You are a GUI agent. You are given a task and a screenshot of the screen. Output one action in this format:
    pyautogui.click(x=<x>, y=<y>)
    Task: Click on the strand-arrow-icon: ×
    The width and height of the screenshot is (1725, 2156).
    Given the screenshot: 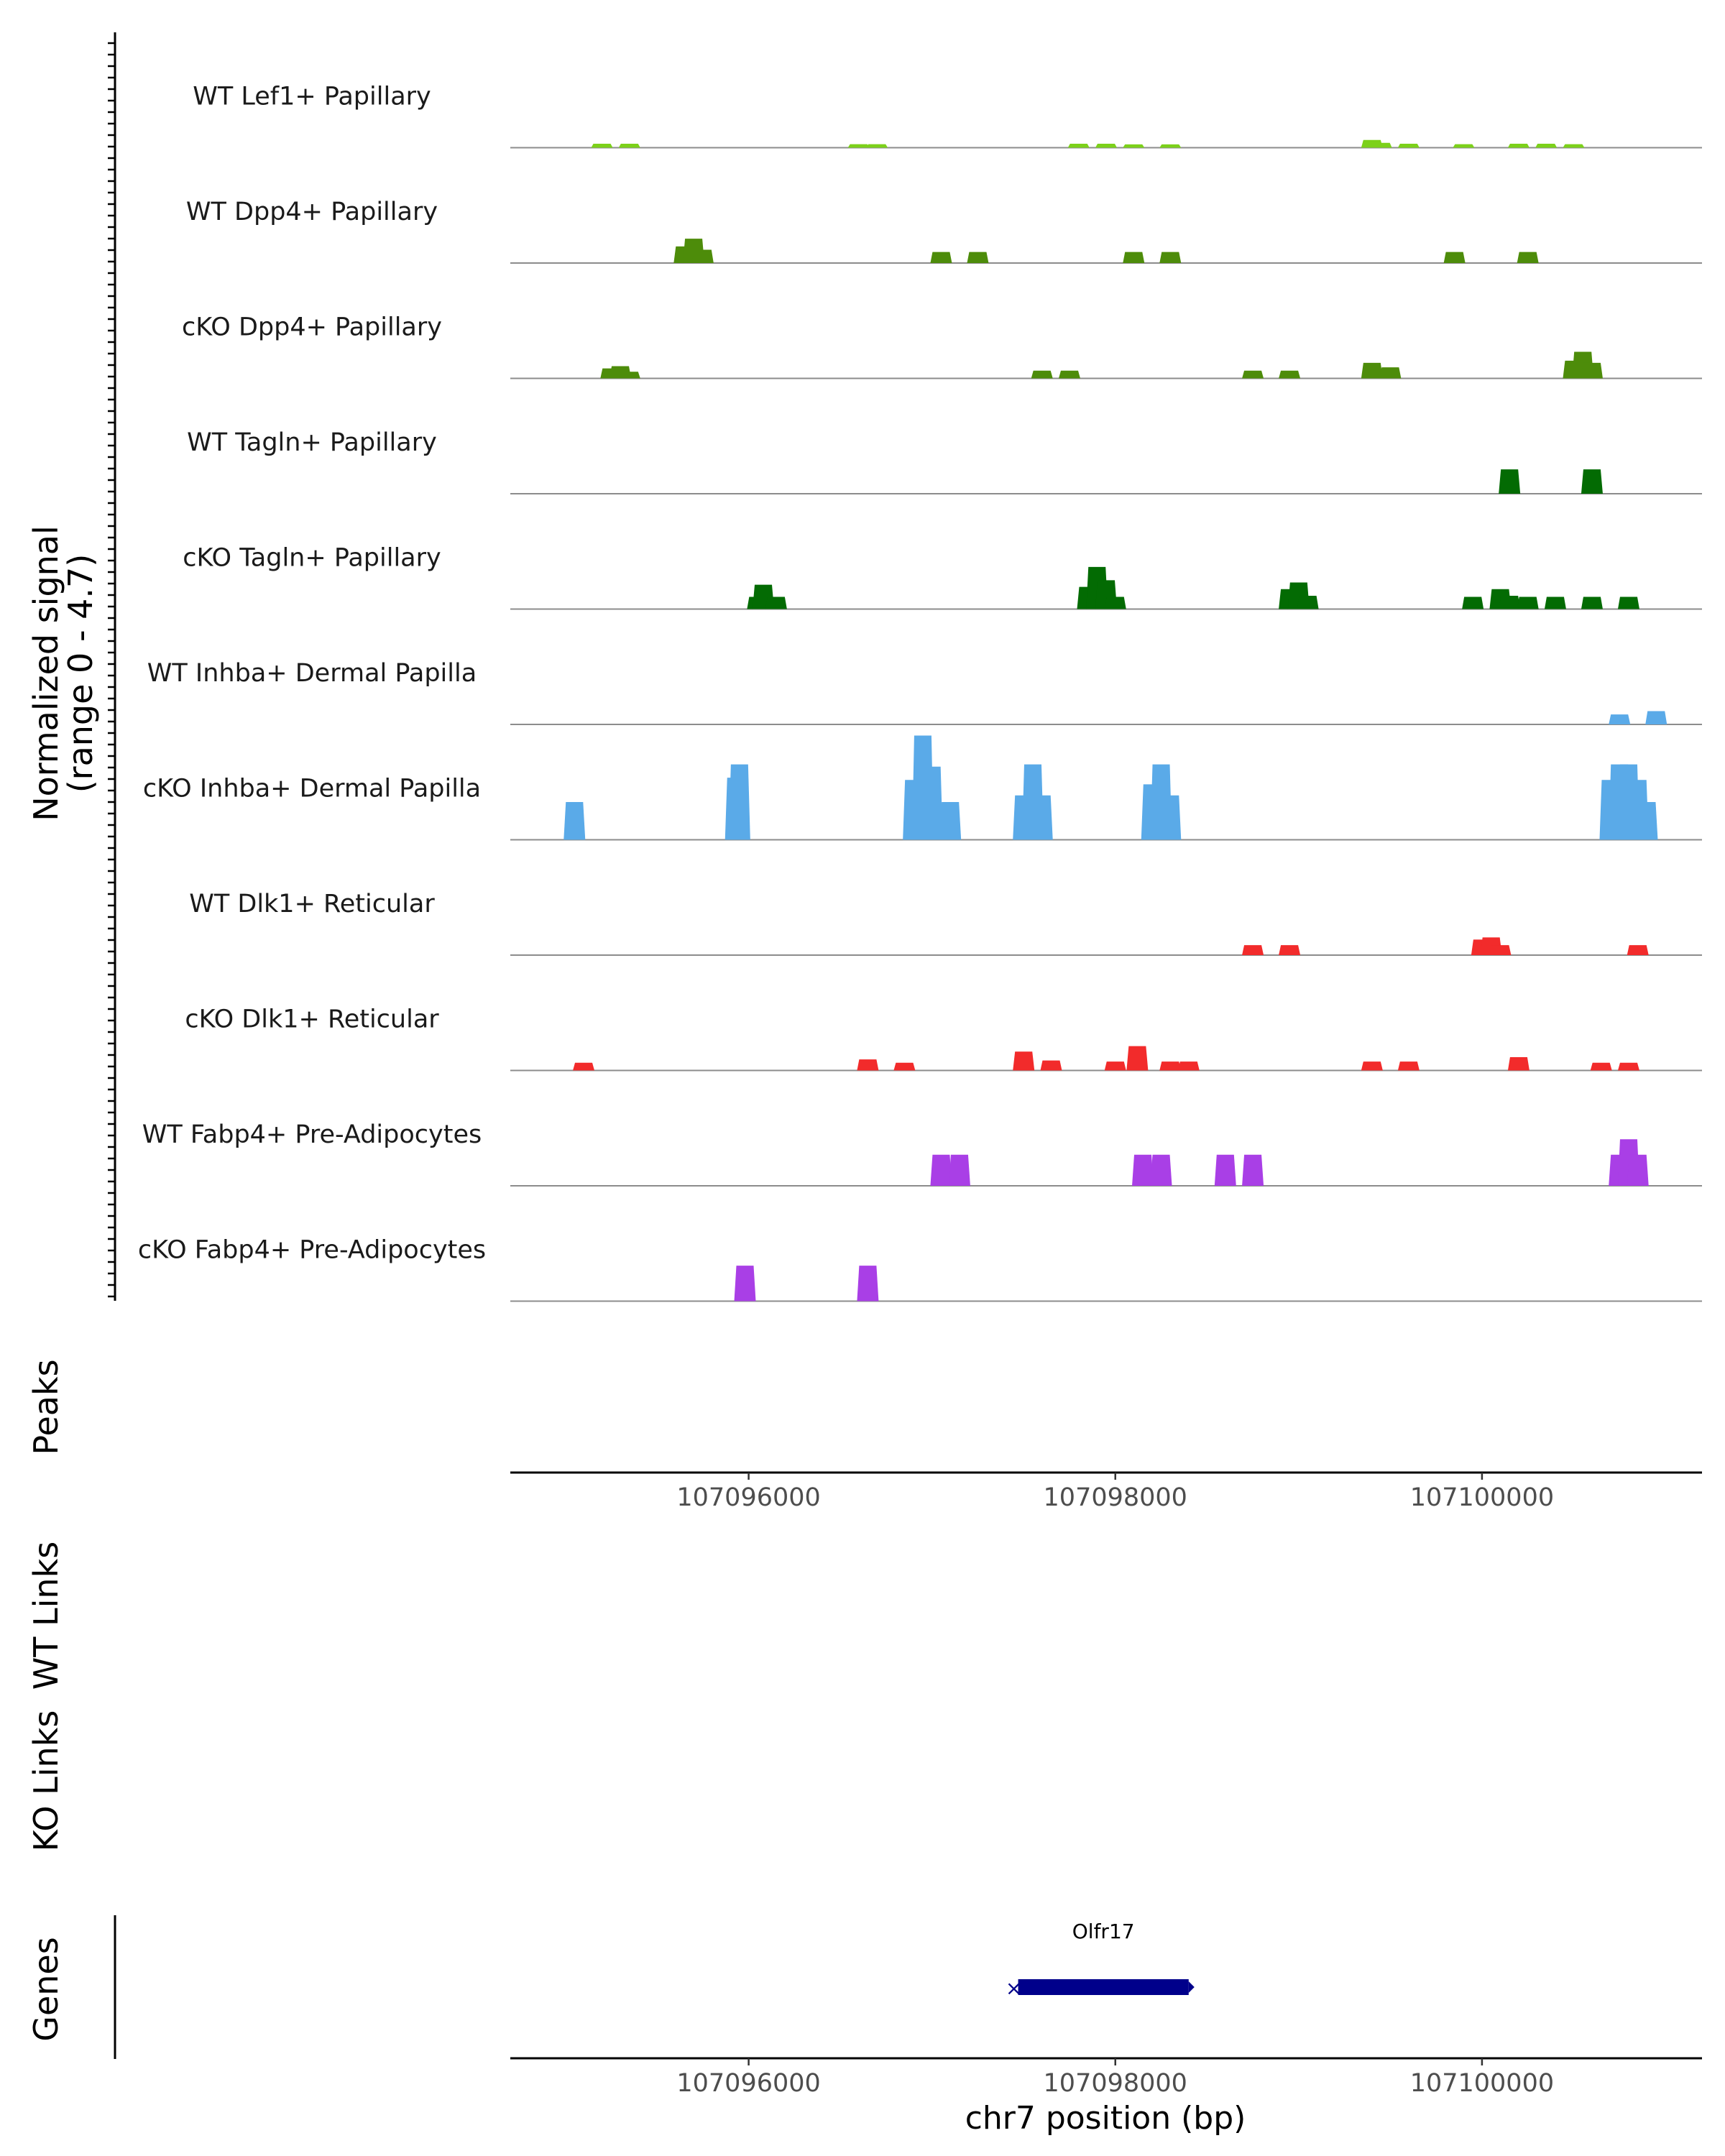 What is the action you would take?
    pyautogui.click(x=1014, y=1988)
    